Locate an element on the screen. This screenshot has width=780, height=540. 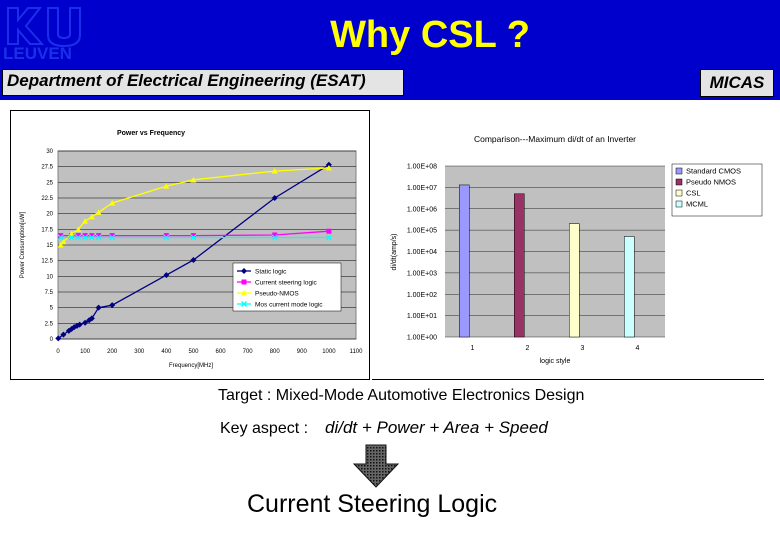
x-tick-label: 300 is located at coordinates (139, 352).